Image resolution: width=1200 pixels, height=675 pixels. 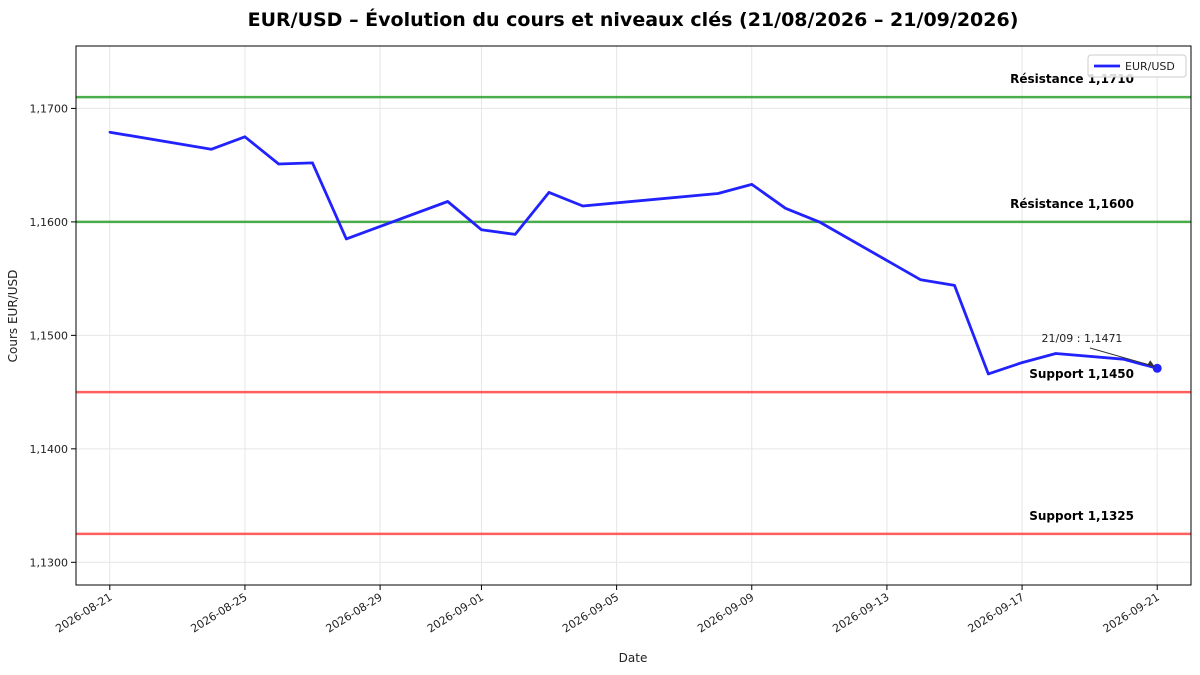 What do you see at coordinates (49, 335) in the screenshot?
I see `y-tick-label: 1,1500` at bounding box center [49, 335].